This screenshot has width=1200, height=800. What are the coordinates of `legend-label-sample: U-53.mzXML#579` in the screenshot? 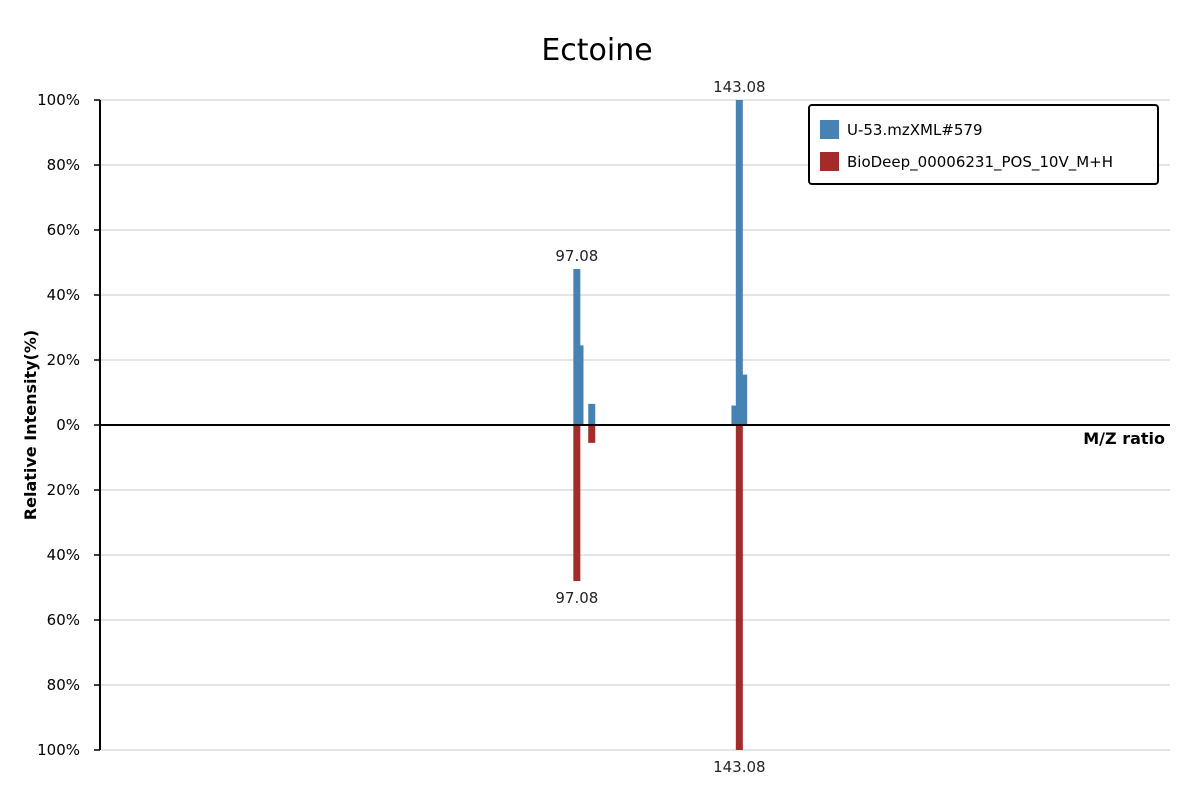 It's located at (915, 130).